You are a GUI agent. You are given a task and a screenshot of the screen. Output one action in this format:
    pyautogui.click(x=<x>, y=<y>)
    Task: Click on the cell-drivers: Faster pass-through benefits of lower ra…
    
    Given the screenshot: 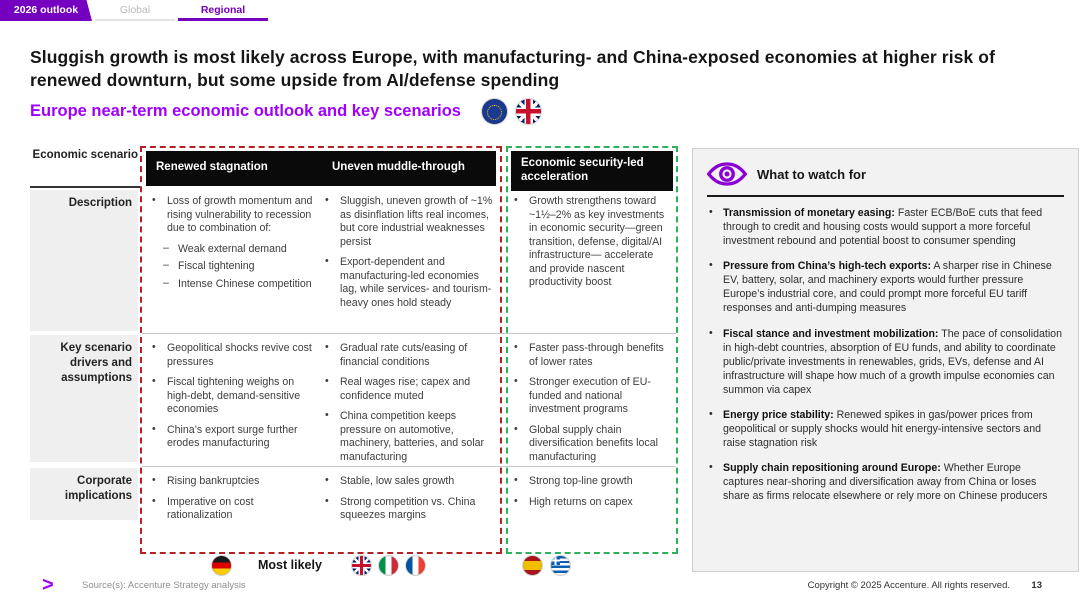 What is the action you would take?
    pyautogui.click(x=592, y=399)
    